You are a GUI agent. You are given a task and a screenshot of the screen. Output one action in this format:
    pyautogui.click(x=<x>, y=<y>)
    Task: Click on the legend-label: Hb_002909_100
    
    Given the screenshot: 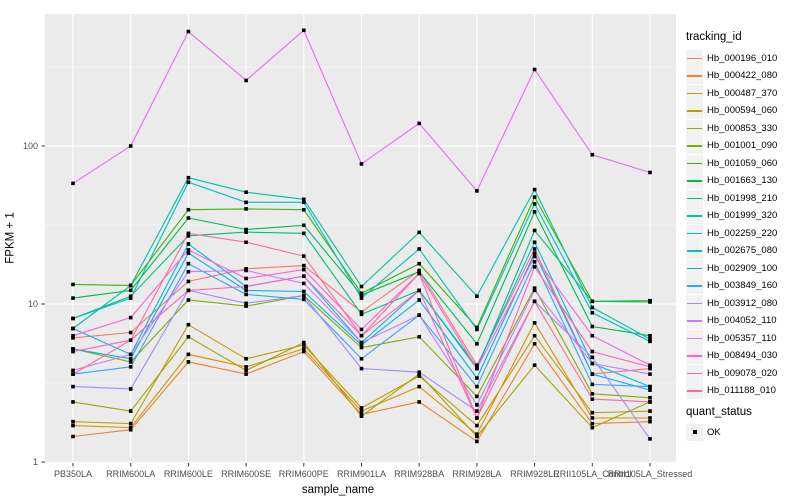 What is the action you would take?
    pyautogui.click(x=742, y=268)
    